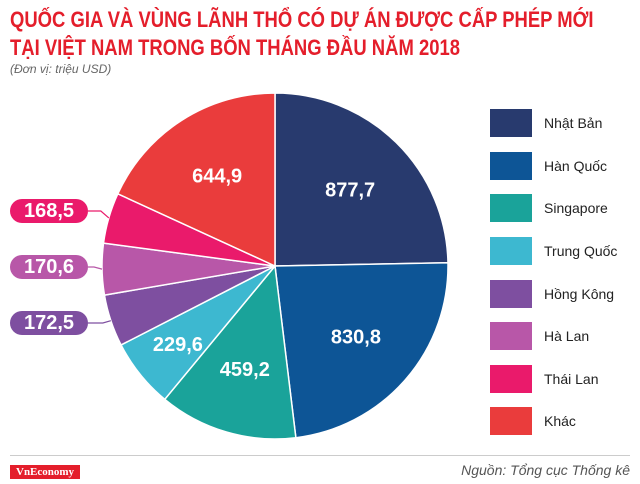 The height and width of the screenshot is (484, 640). Describe the element at coordinates (49, 323) in the screenshot. I see `external-label-hong-kong: 172,5` at that location.